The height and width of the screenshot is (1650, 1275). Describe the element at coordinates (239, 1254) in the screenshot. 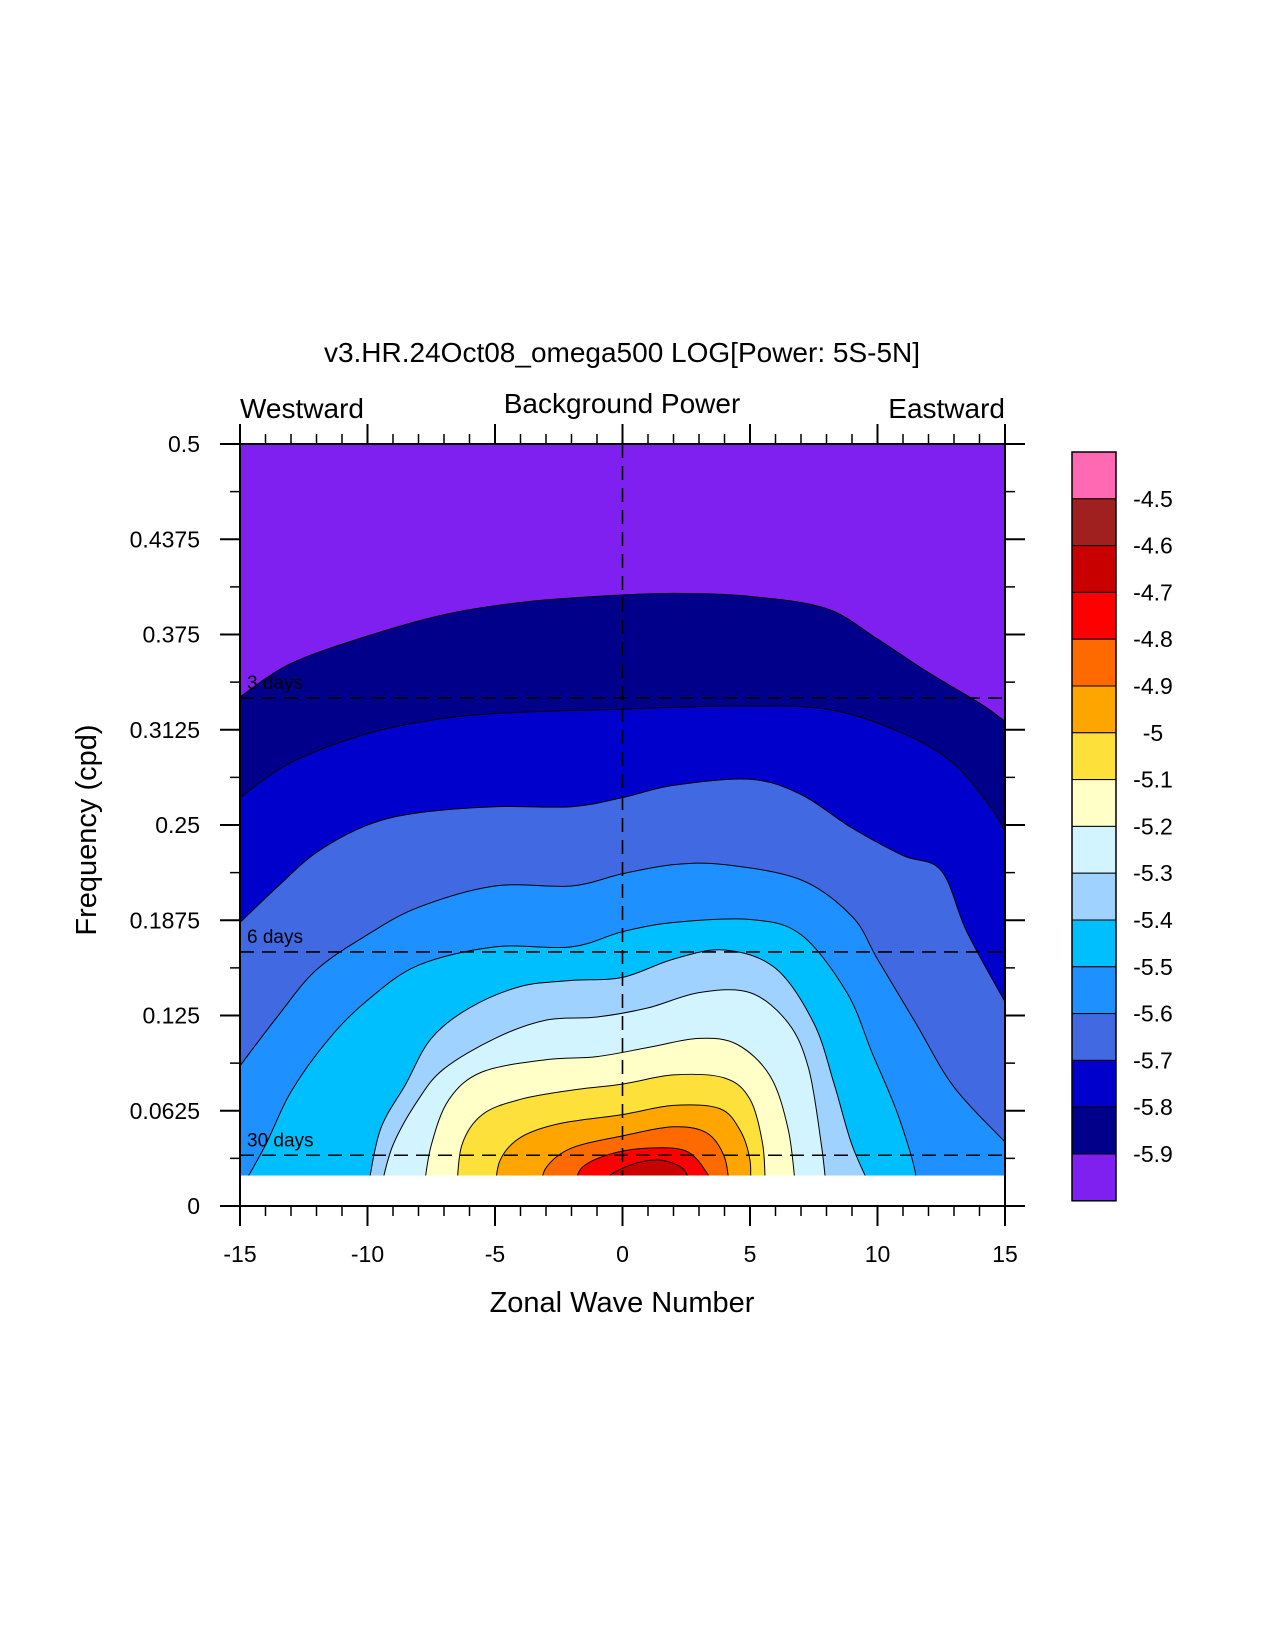

I see `x-tick-label: -15` at that location.